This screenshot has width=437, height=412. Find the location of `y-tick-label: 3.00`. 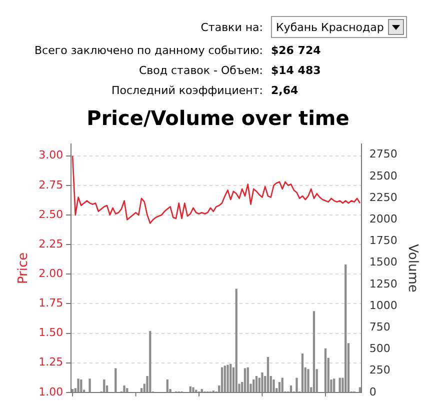

y-tick-label: 3.00 is located at coordinates (51, 155).